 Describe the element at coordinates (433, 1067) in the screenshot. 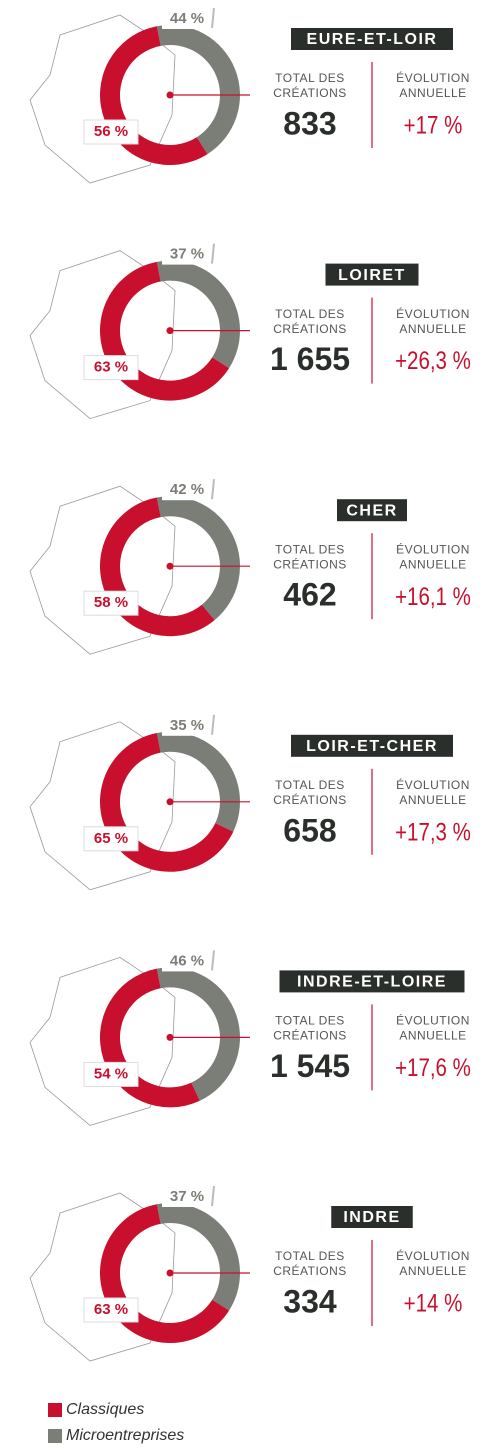

I see `evolution-value: +17,6 %` at that location.